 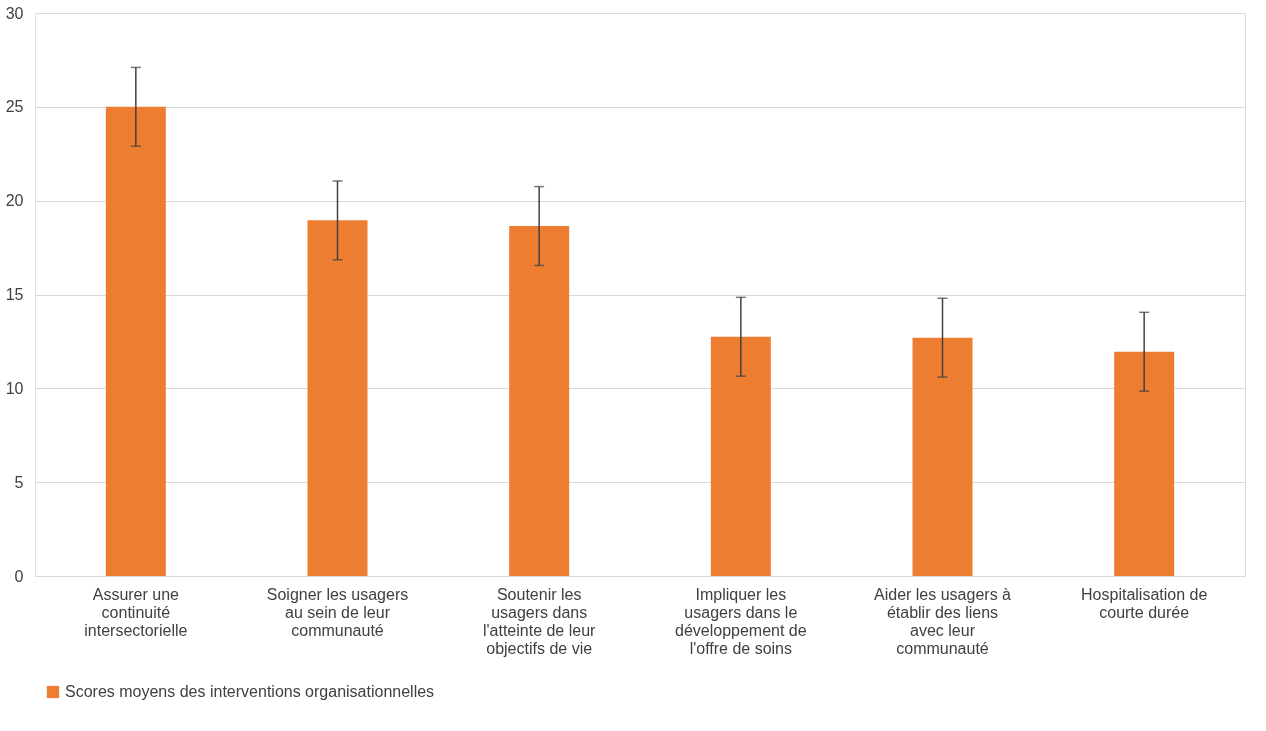 What do you see at coordinates (14, 107) in the screenshot?
I see `y-tick-label: 25` at bounding box center [14, 107].